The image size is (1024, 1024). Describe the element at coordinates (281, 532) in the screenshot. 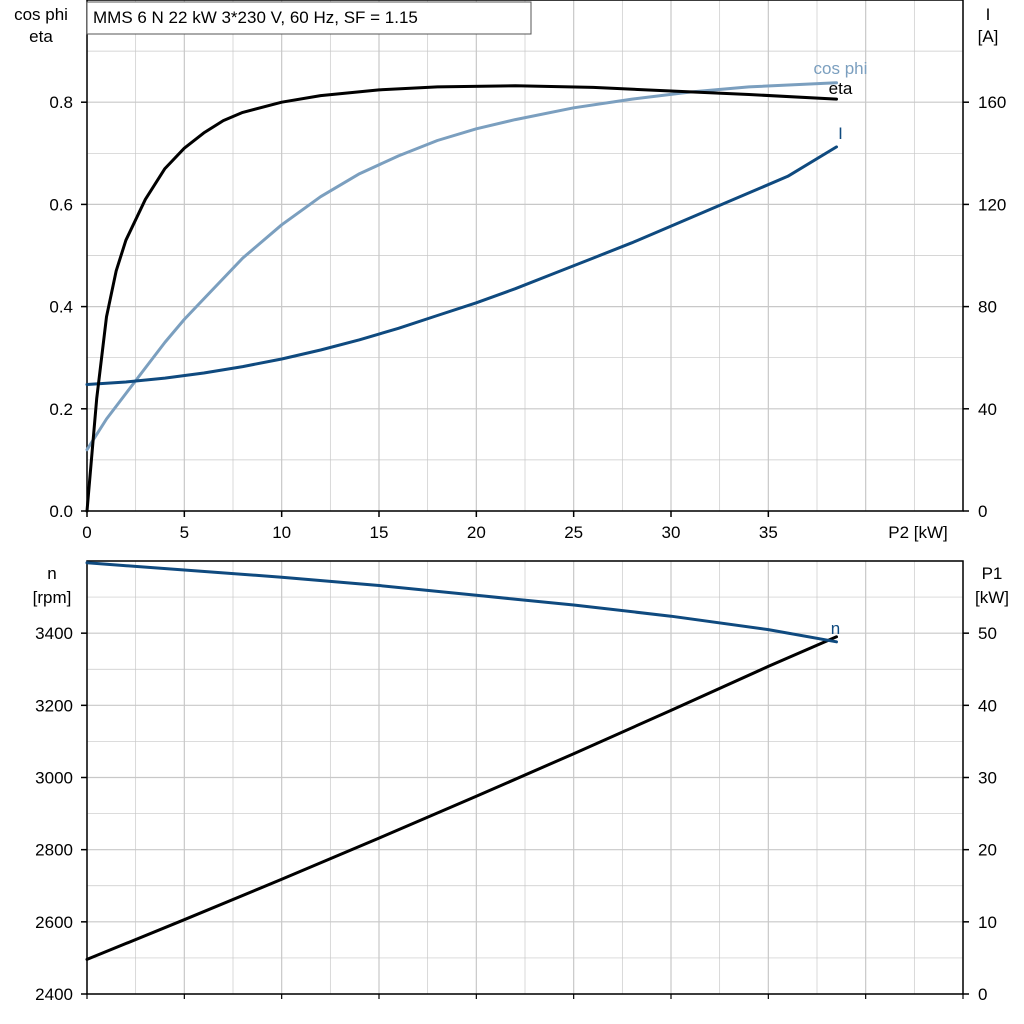

I see `x-tick-label: 10` at that location.